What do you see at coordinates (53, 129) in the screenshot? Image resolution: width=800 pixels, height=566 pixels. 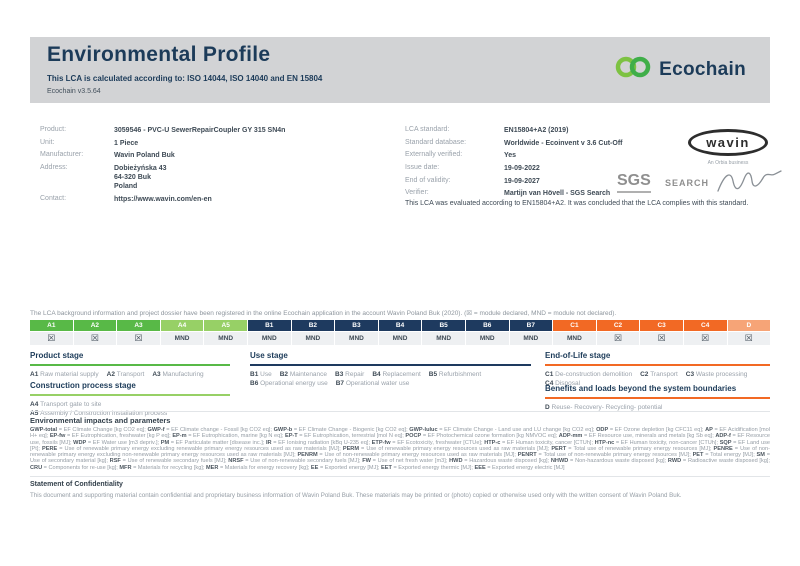 I see `info-label: Product:` at bounding box center [53, 129].